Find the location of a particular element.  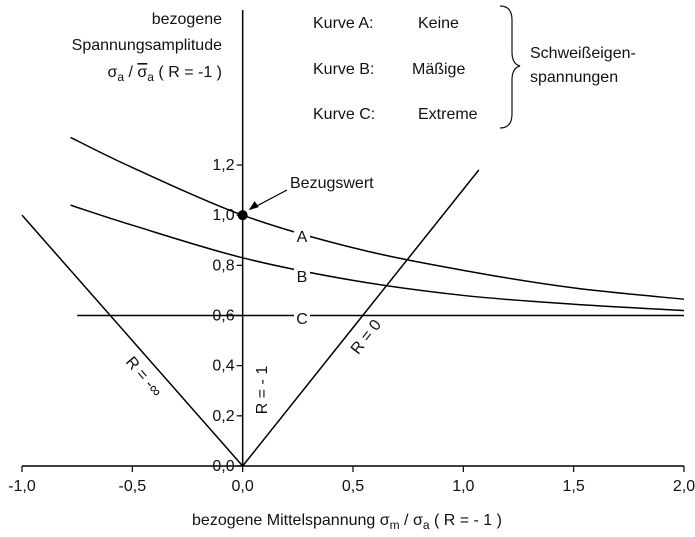

x-label-part: ( R = - 1 ) is located at coordinates (466, 520).